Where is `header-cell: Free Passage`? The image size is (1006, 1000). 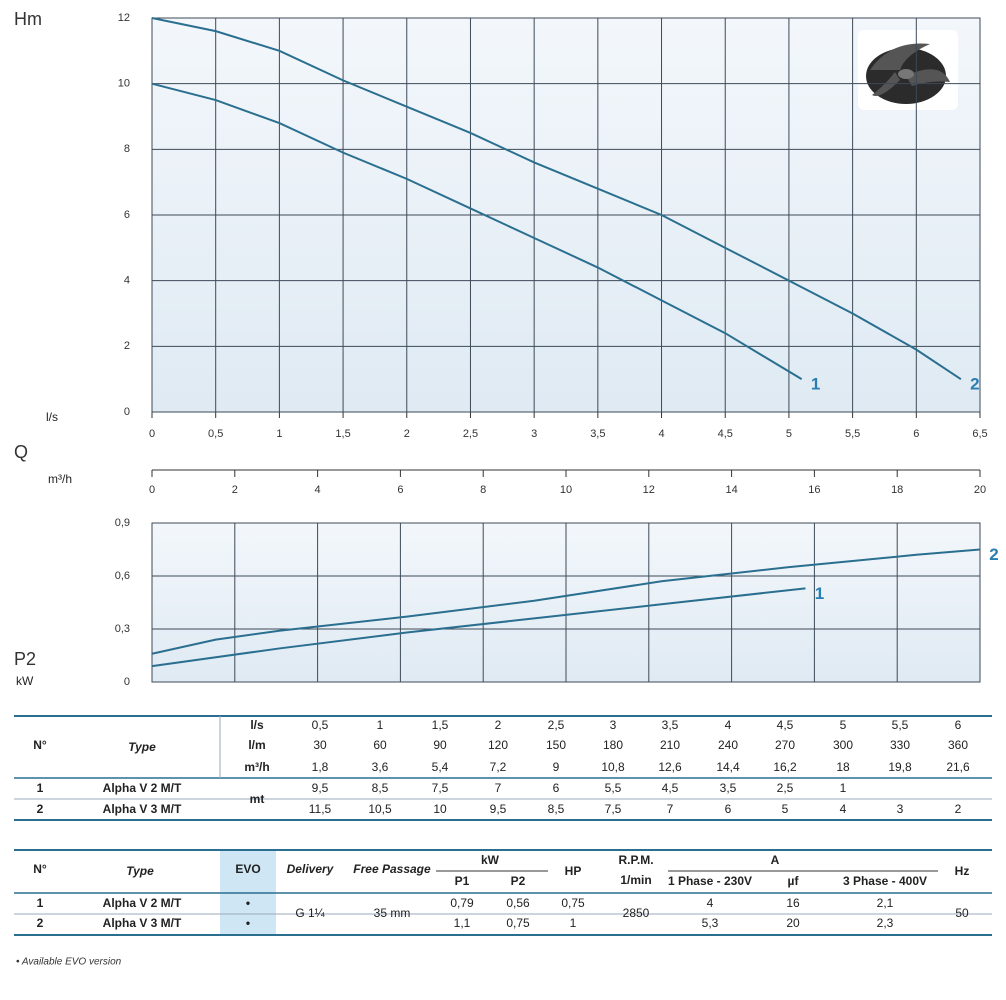
header-cell: Free Passage is located at coordinates (392, 869).